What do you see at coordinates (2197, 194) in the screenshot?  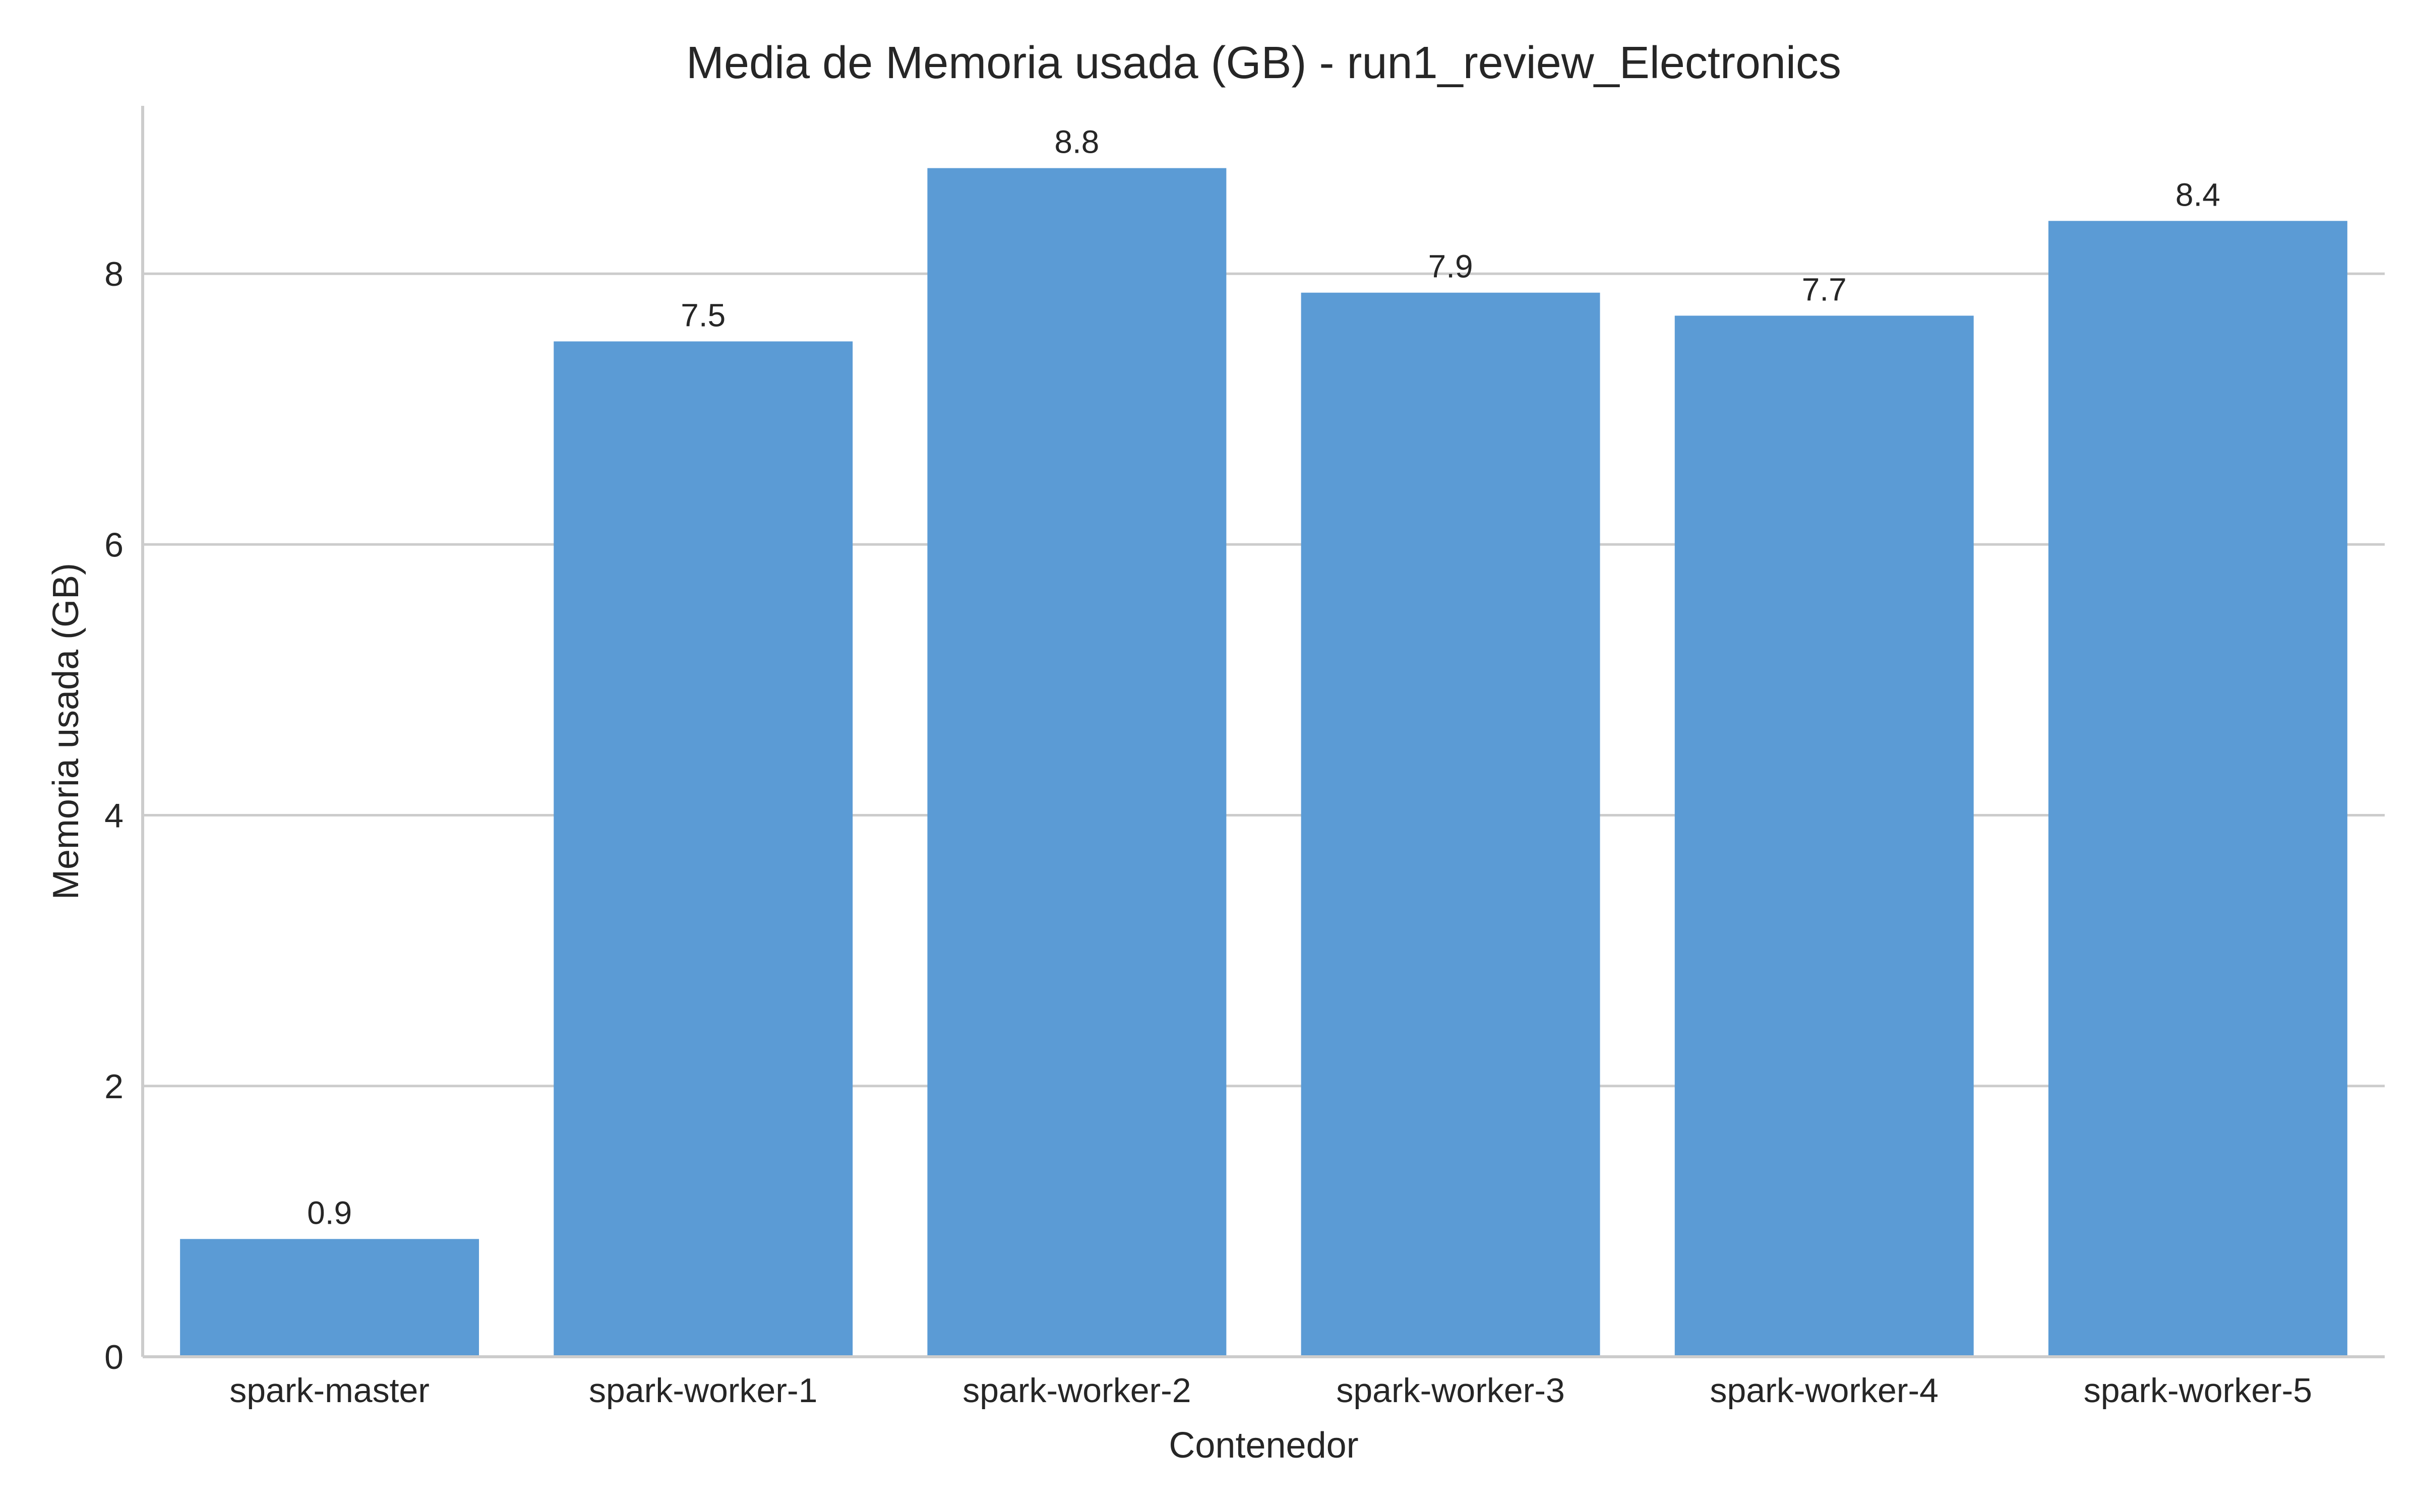 I see `data-label-spark-worker-5: 8.4` at bounding box center [2197, 194].